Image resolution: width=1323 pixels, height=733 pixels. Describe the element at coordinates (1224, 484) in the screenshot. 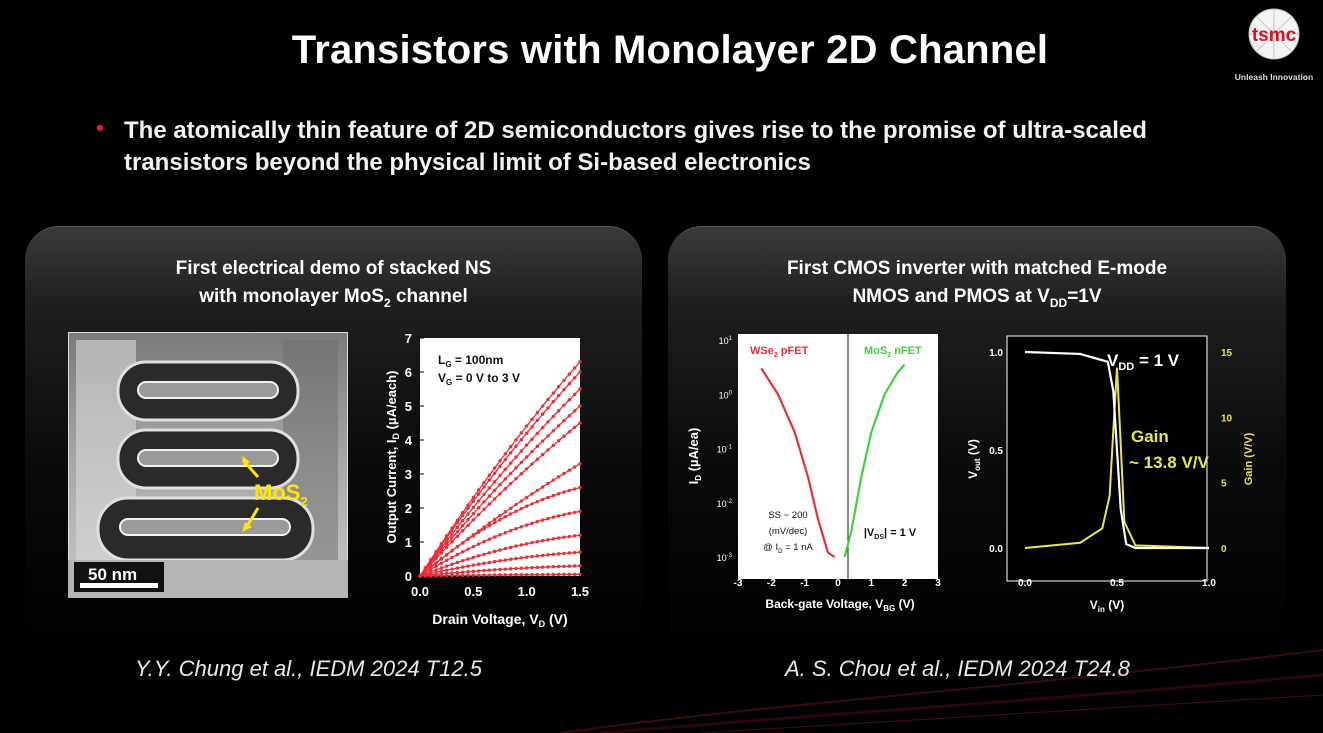

I see `y2-tick-label: 5` at that location.